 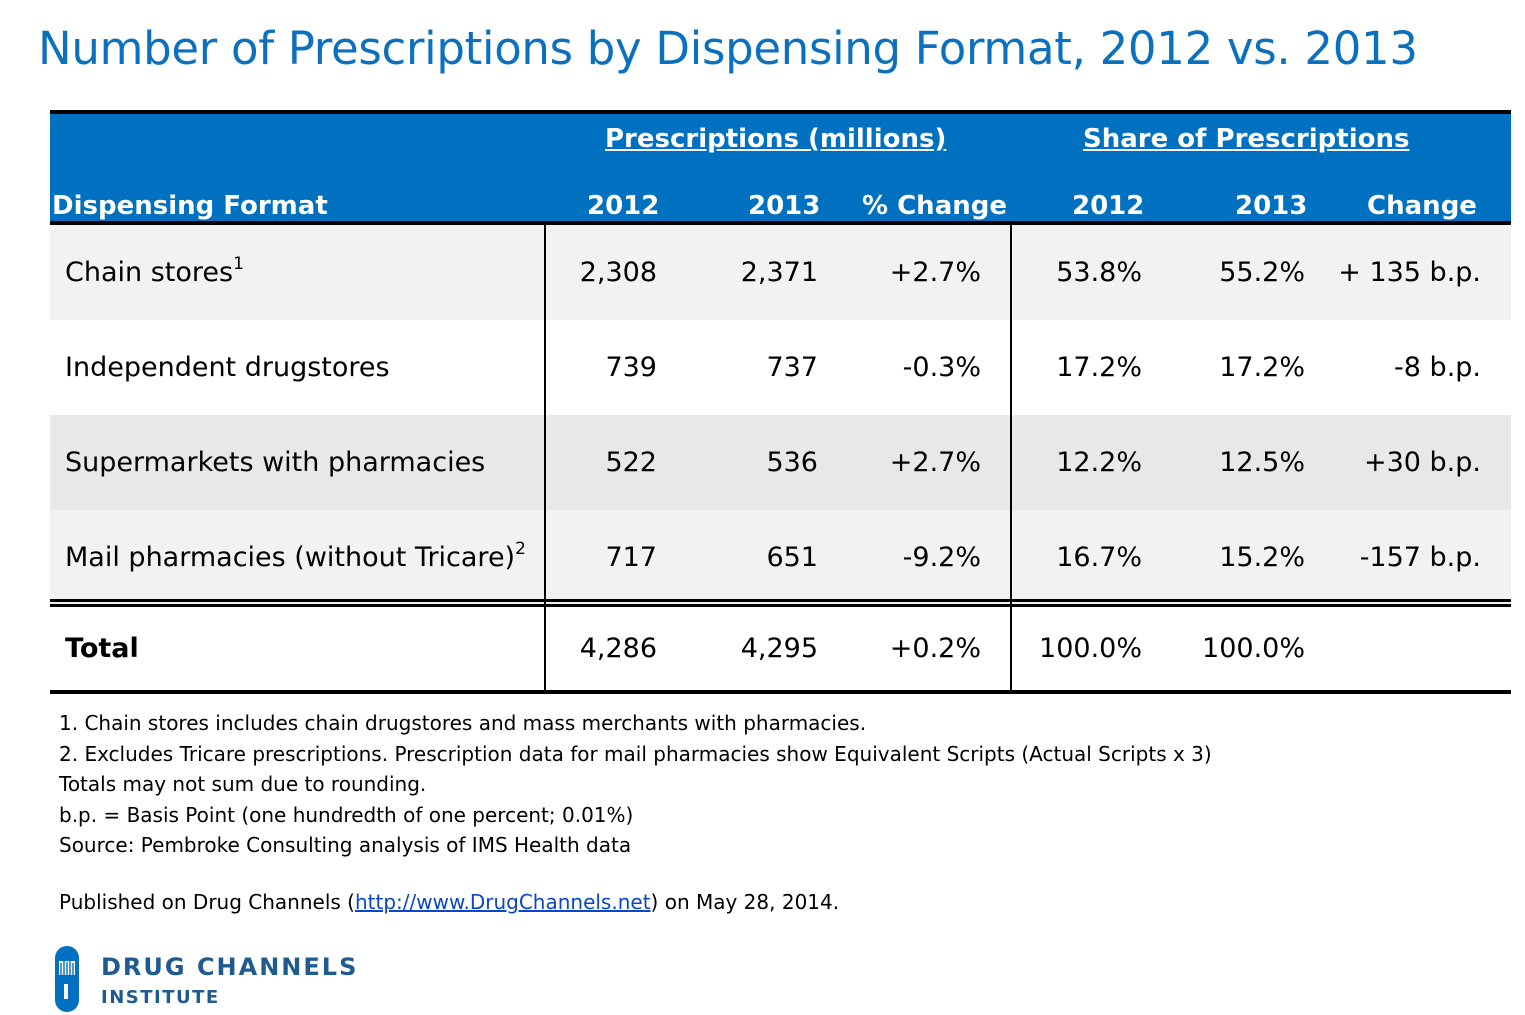 What do you see at coordinates (1409, 272) in the screenshot?
I see `share-change-cell: + 135 b.p.` at bounding box center [1409, 272].